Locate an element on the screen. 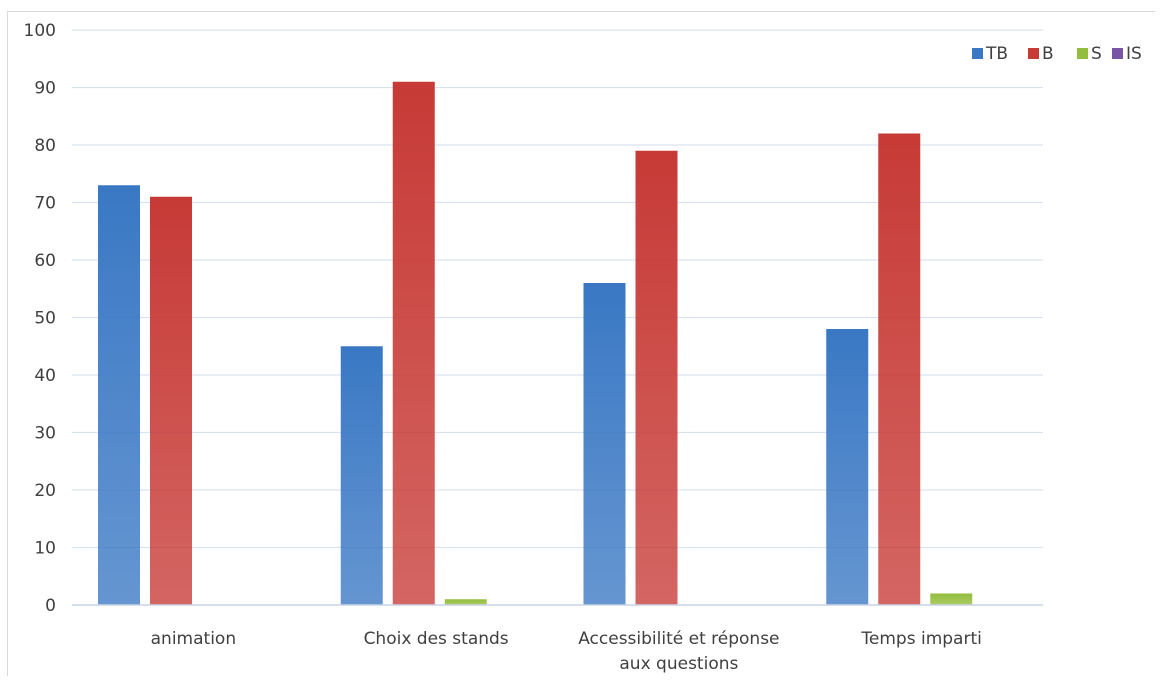 The width and height of the screenshot is (1160, 680). legend: TB B S IS is located at coordinates (1057, 54).